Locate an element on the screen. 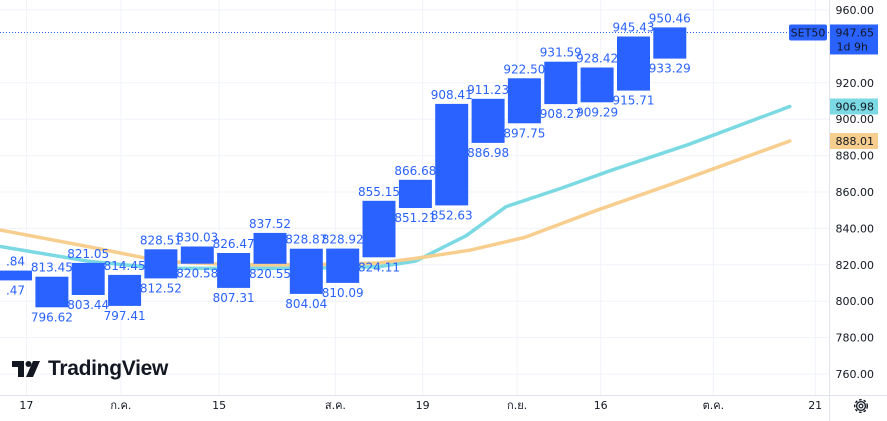 The height and width of the screenshot is (421, 887). gear-icon is located at coordinates (861, 406).